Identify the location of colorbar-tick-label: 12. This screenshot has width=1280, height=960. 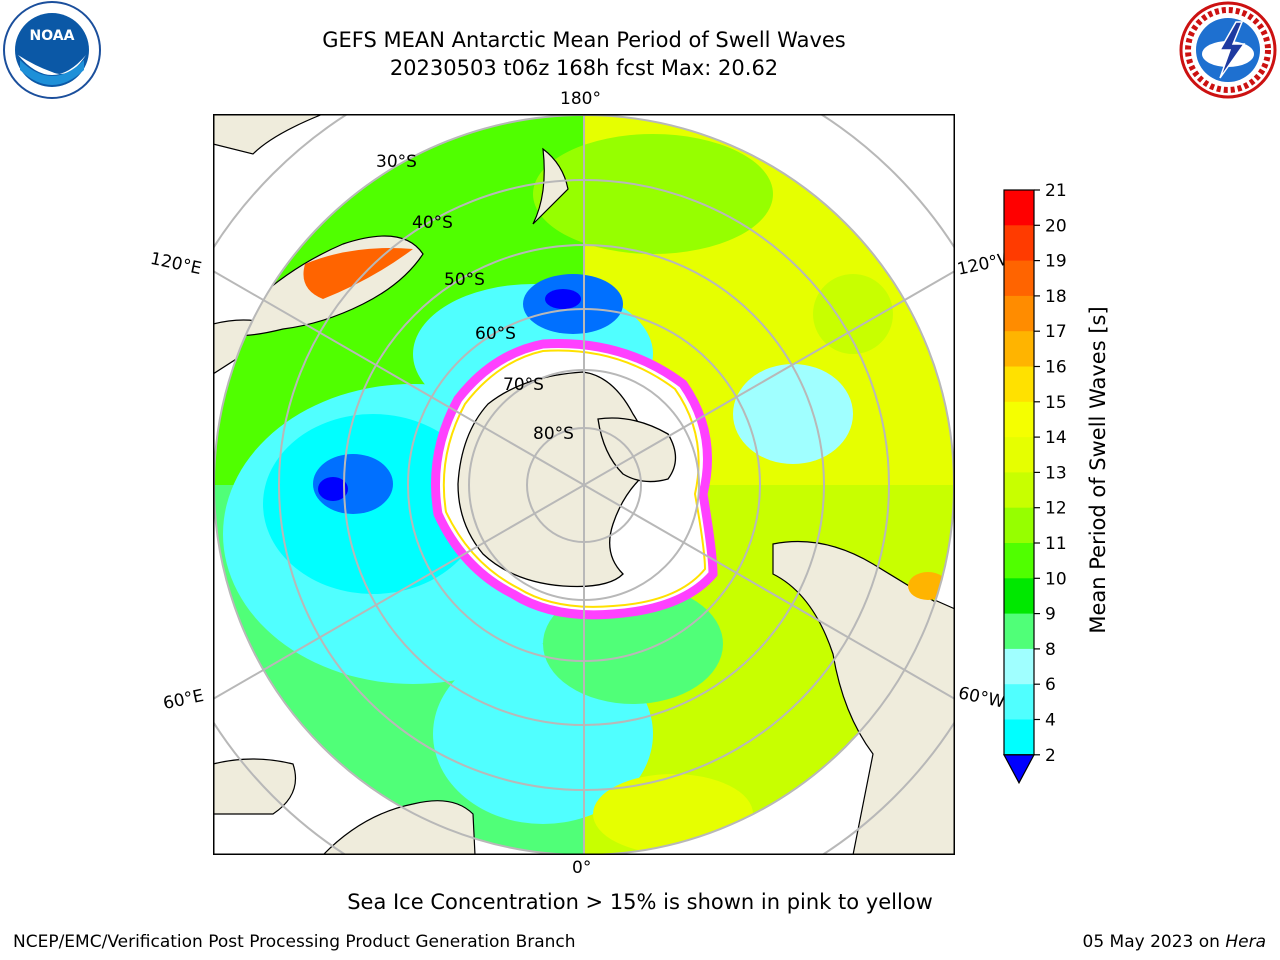
(1056, 509).